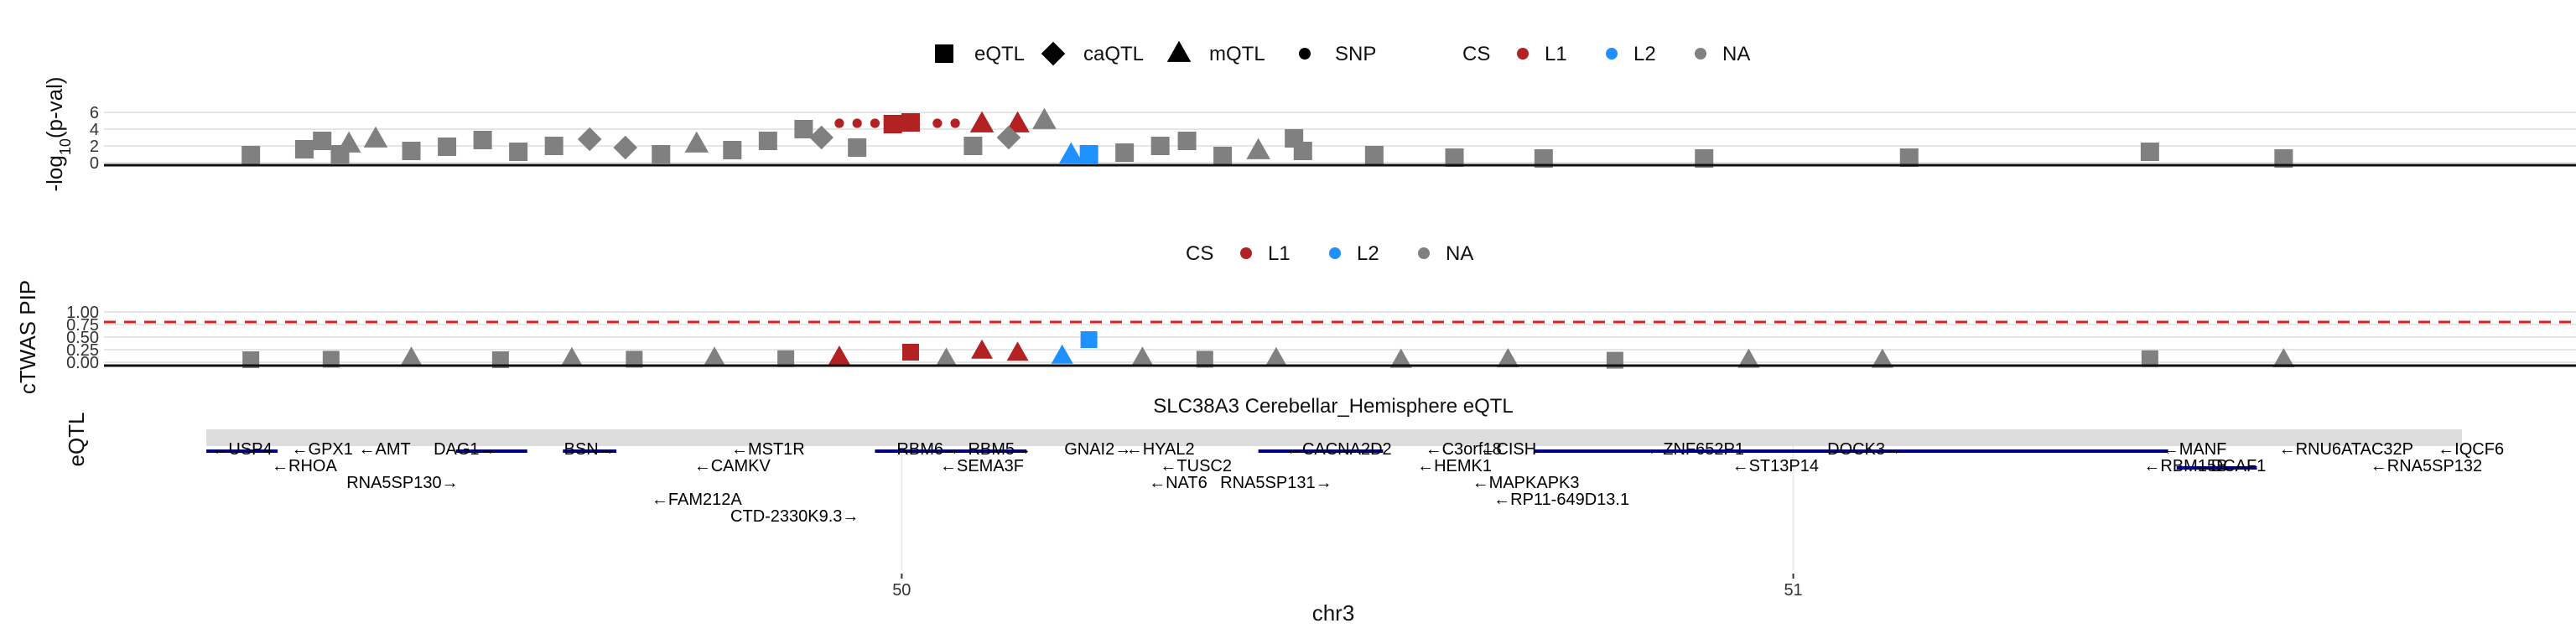  What do you see at coordinates (928, 449) in the screenshot?
I see `gene-label: RBM6→` at bounding box center [928, 449].